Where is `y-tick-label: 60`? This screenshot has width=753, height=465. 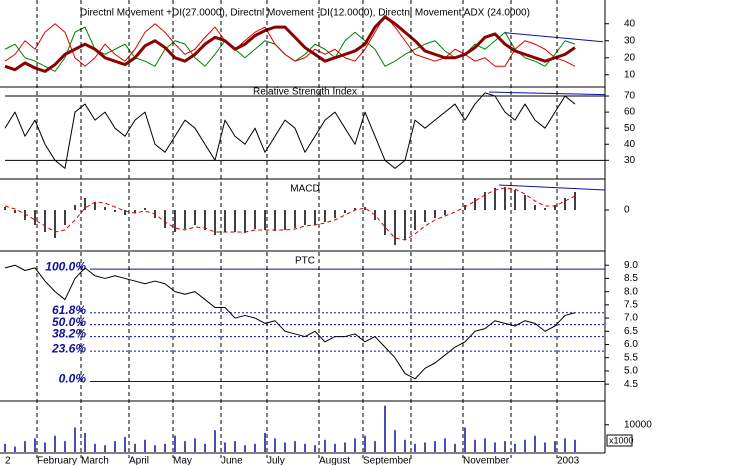 y-tick-label: 60 is located at coordinates (630, 112).